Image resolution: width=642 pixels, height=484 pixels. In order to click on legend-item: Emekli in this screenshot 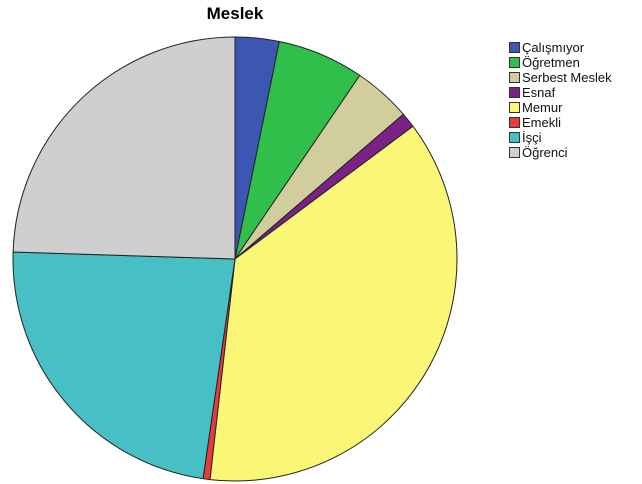, I will do `click(560, 122)`.